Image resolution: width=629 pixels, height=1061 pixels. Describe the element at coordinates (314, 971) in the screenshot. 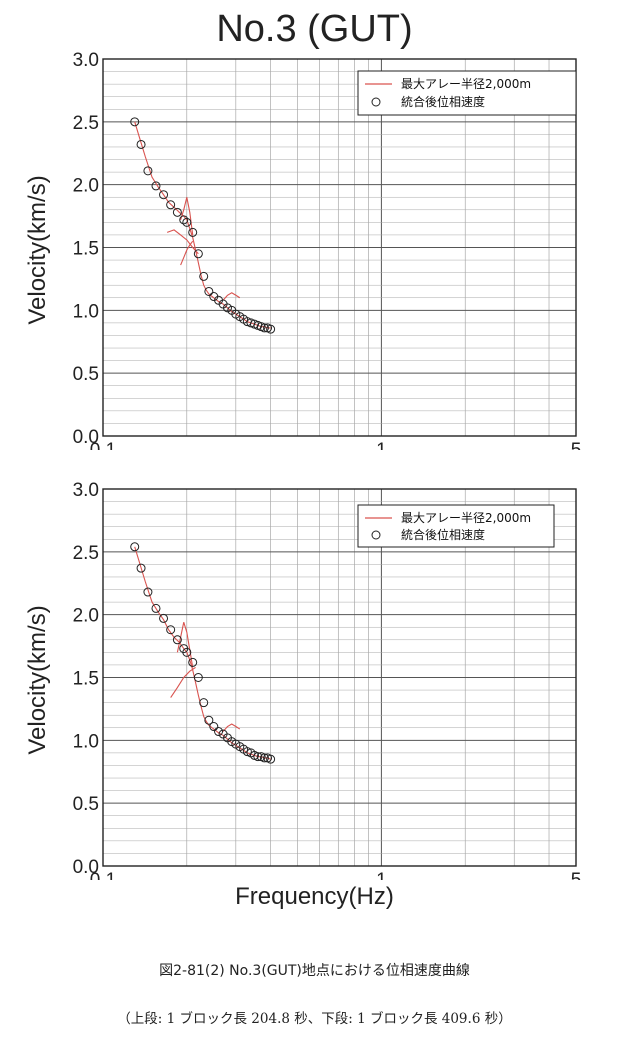

I see `figure-caption: 図2-81(2) No.3(GUT)地点における位相速度曲線` at that location.